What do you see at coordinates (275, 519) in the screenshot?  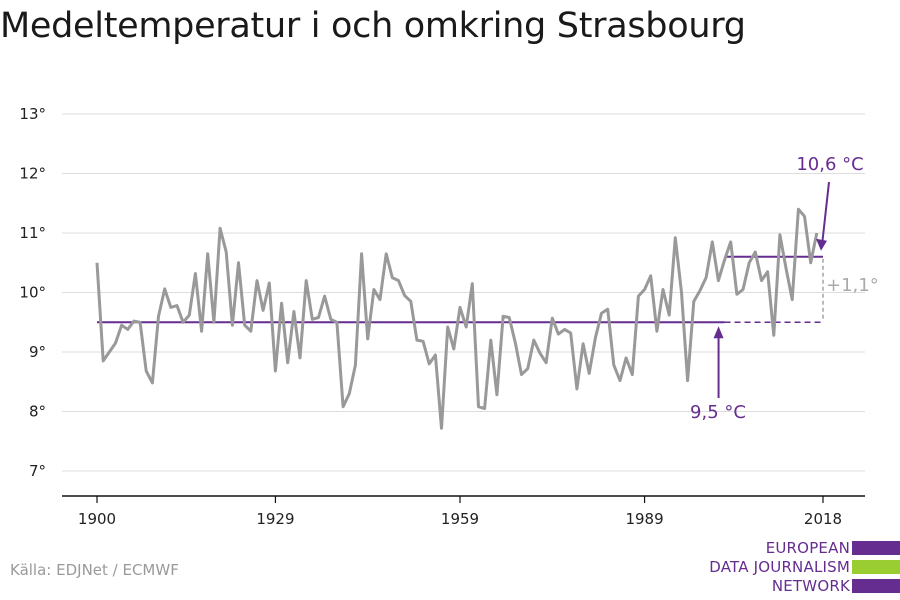 I see `x-tick-label: 1929` at bounding box center [275, 519].